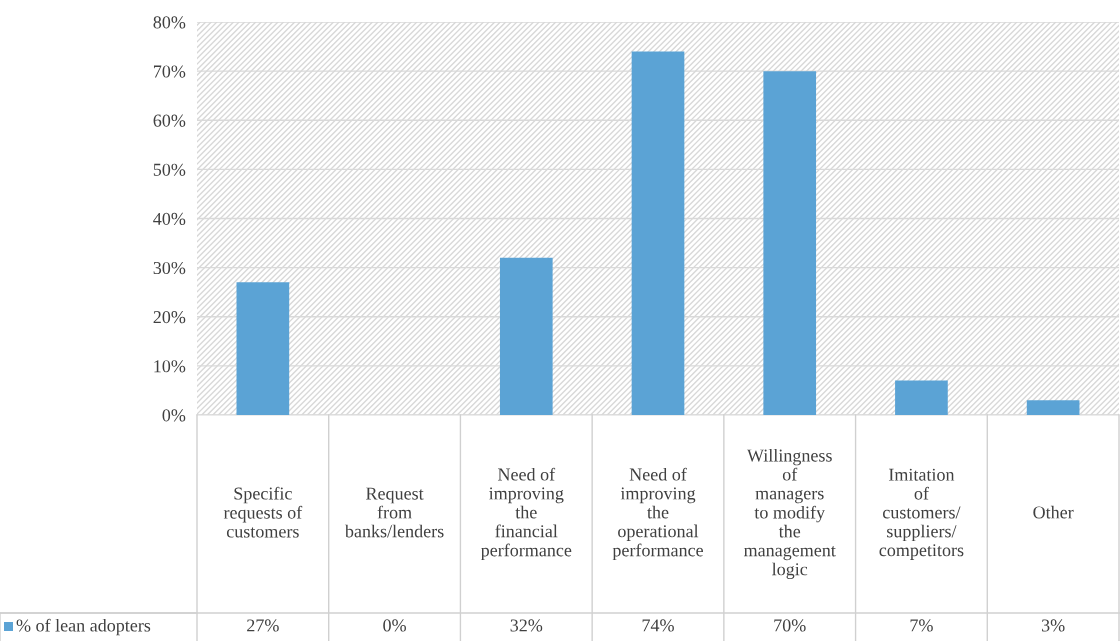 This screenshot has height=641, width=1120. I want to click on data-label: 70%, so click(790, 625).